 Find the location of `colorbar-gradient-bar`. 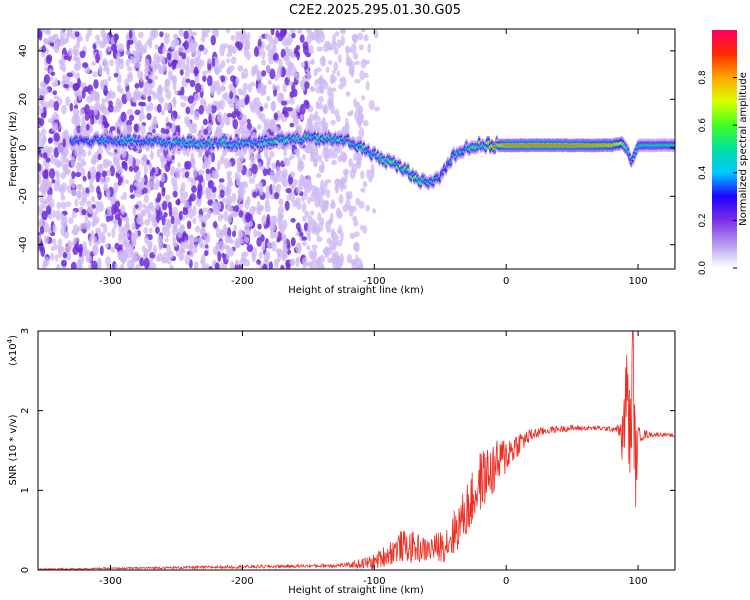

colorbar-gradient-bar is located at coordinates (724, 149).